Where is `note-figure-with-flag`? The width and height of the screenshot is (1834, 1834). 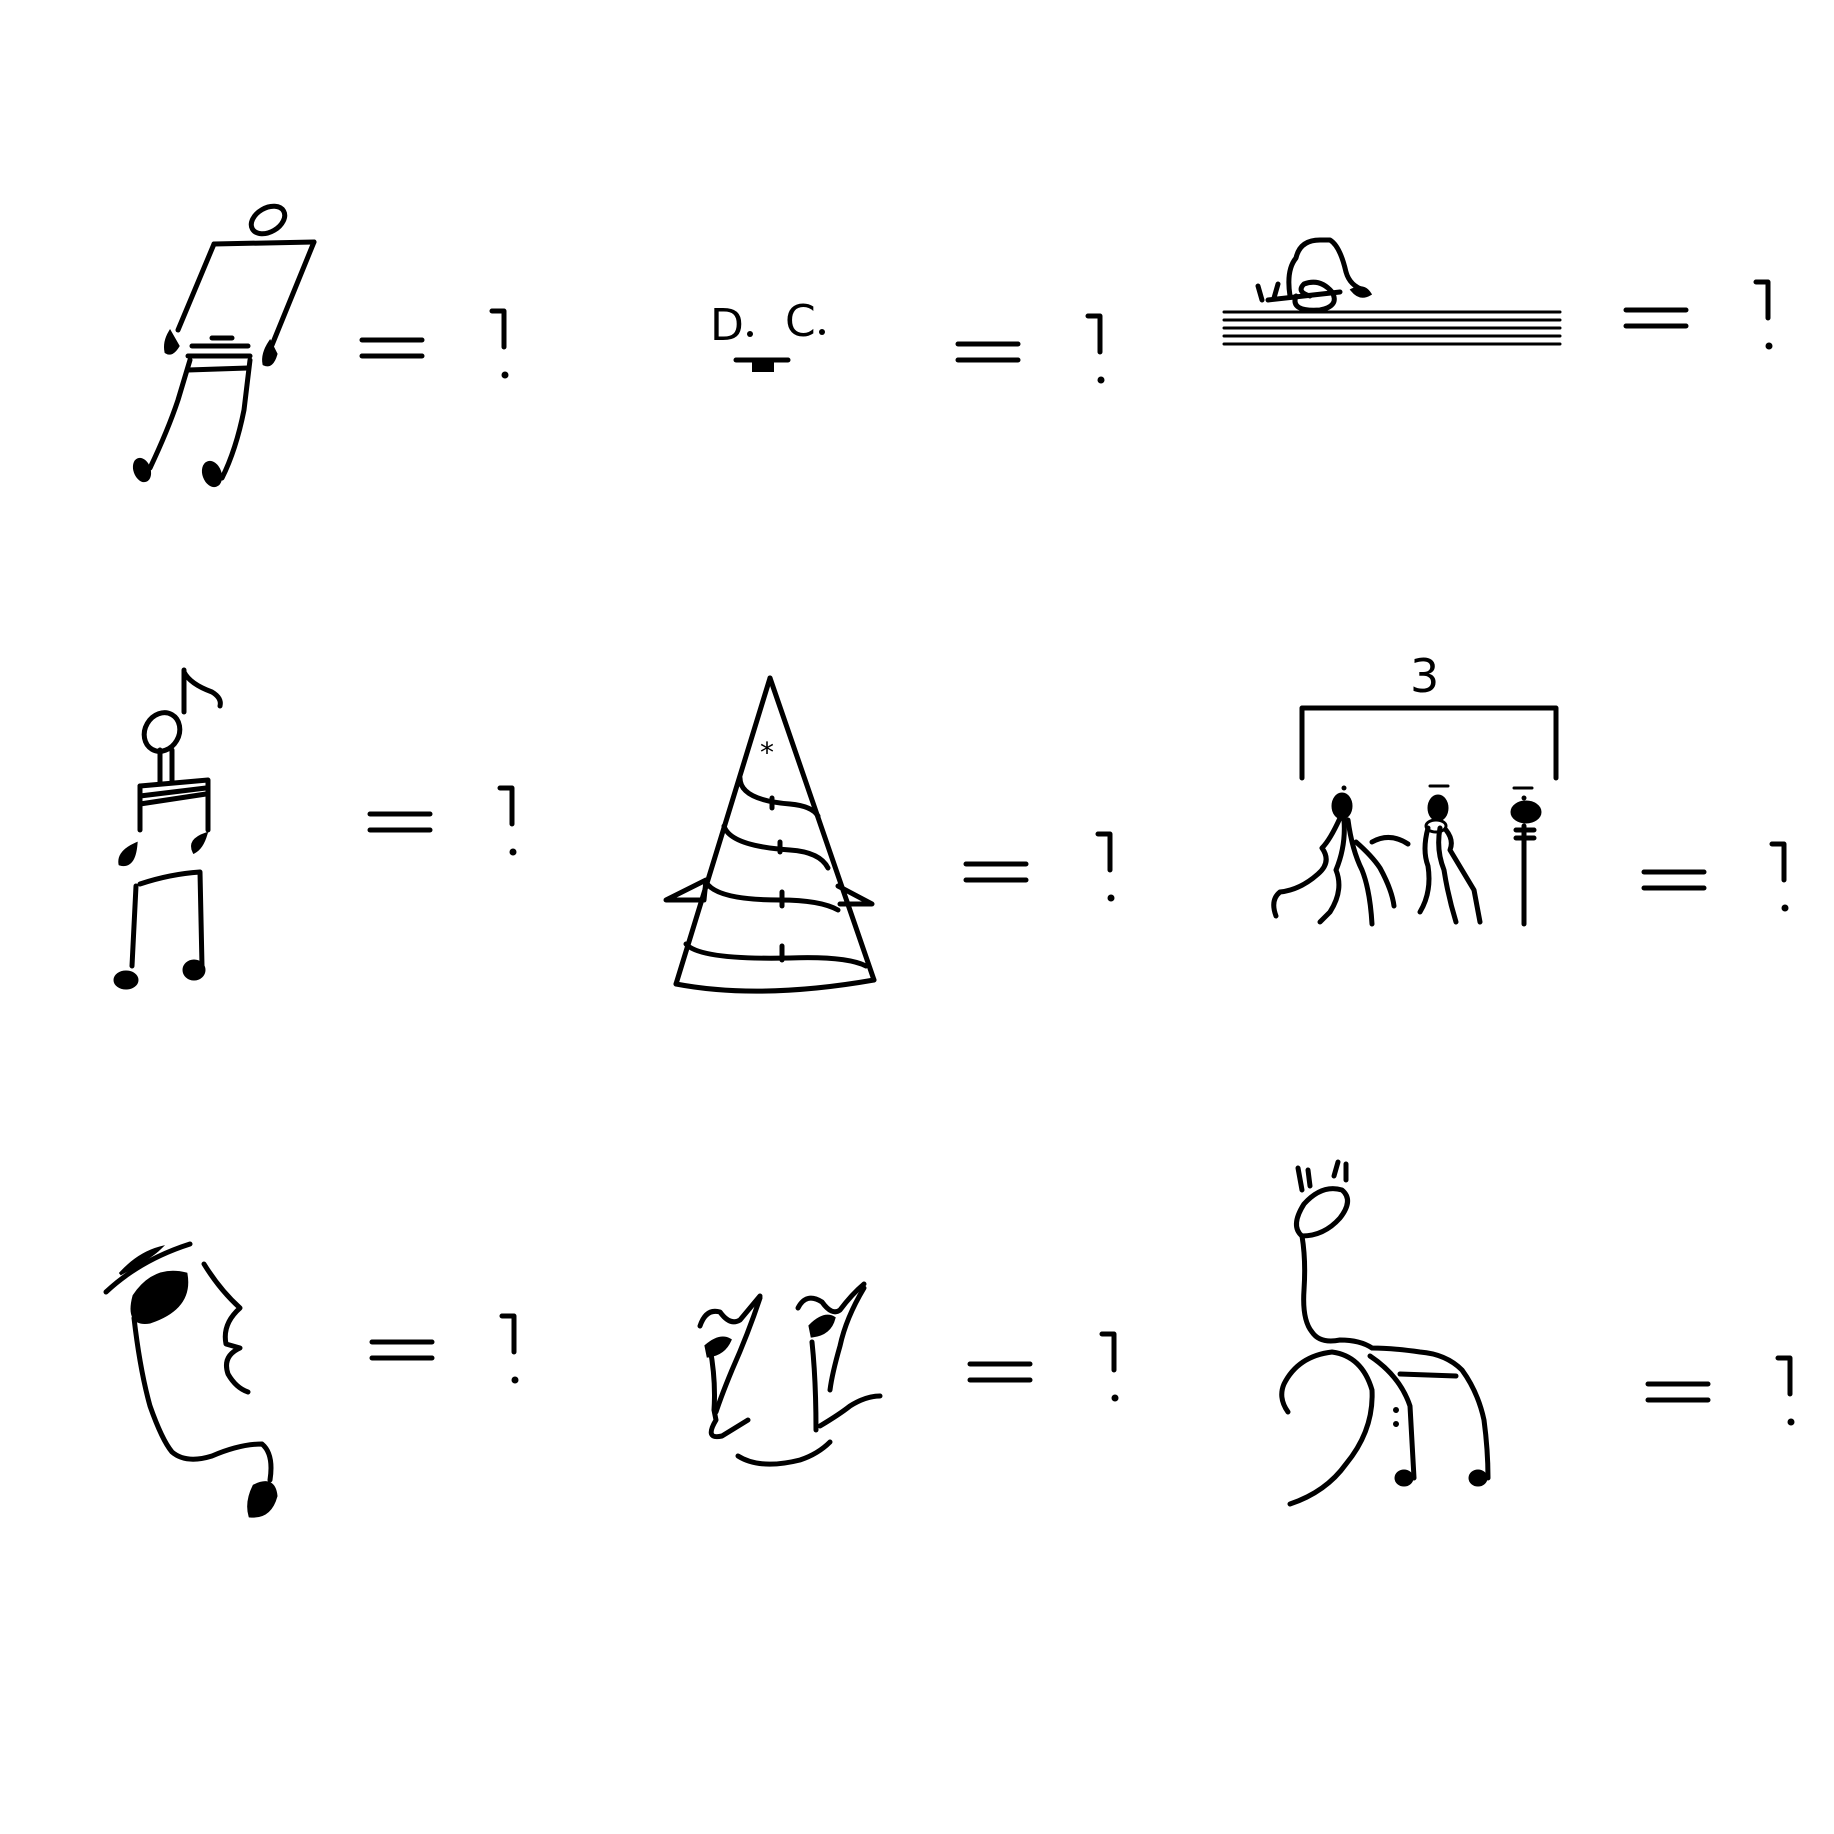
note-figure-with-flag is located at coordinates (168, 828).